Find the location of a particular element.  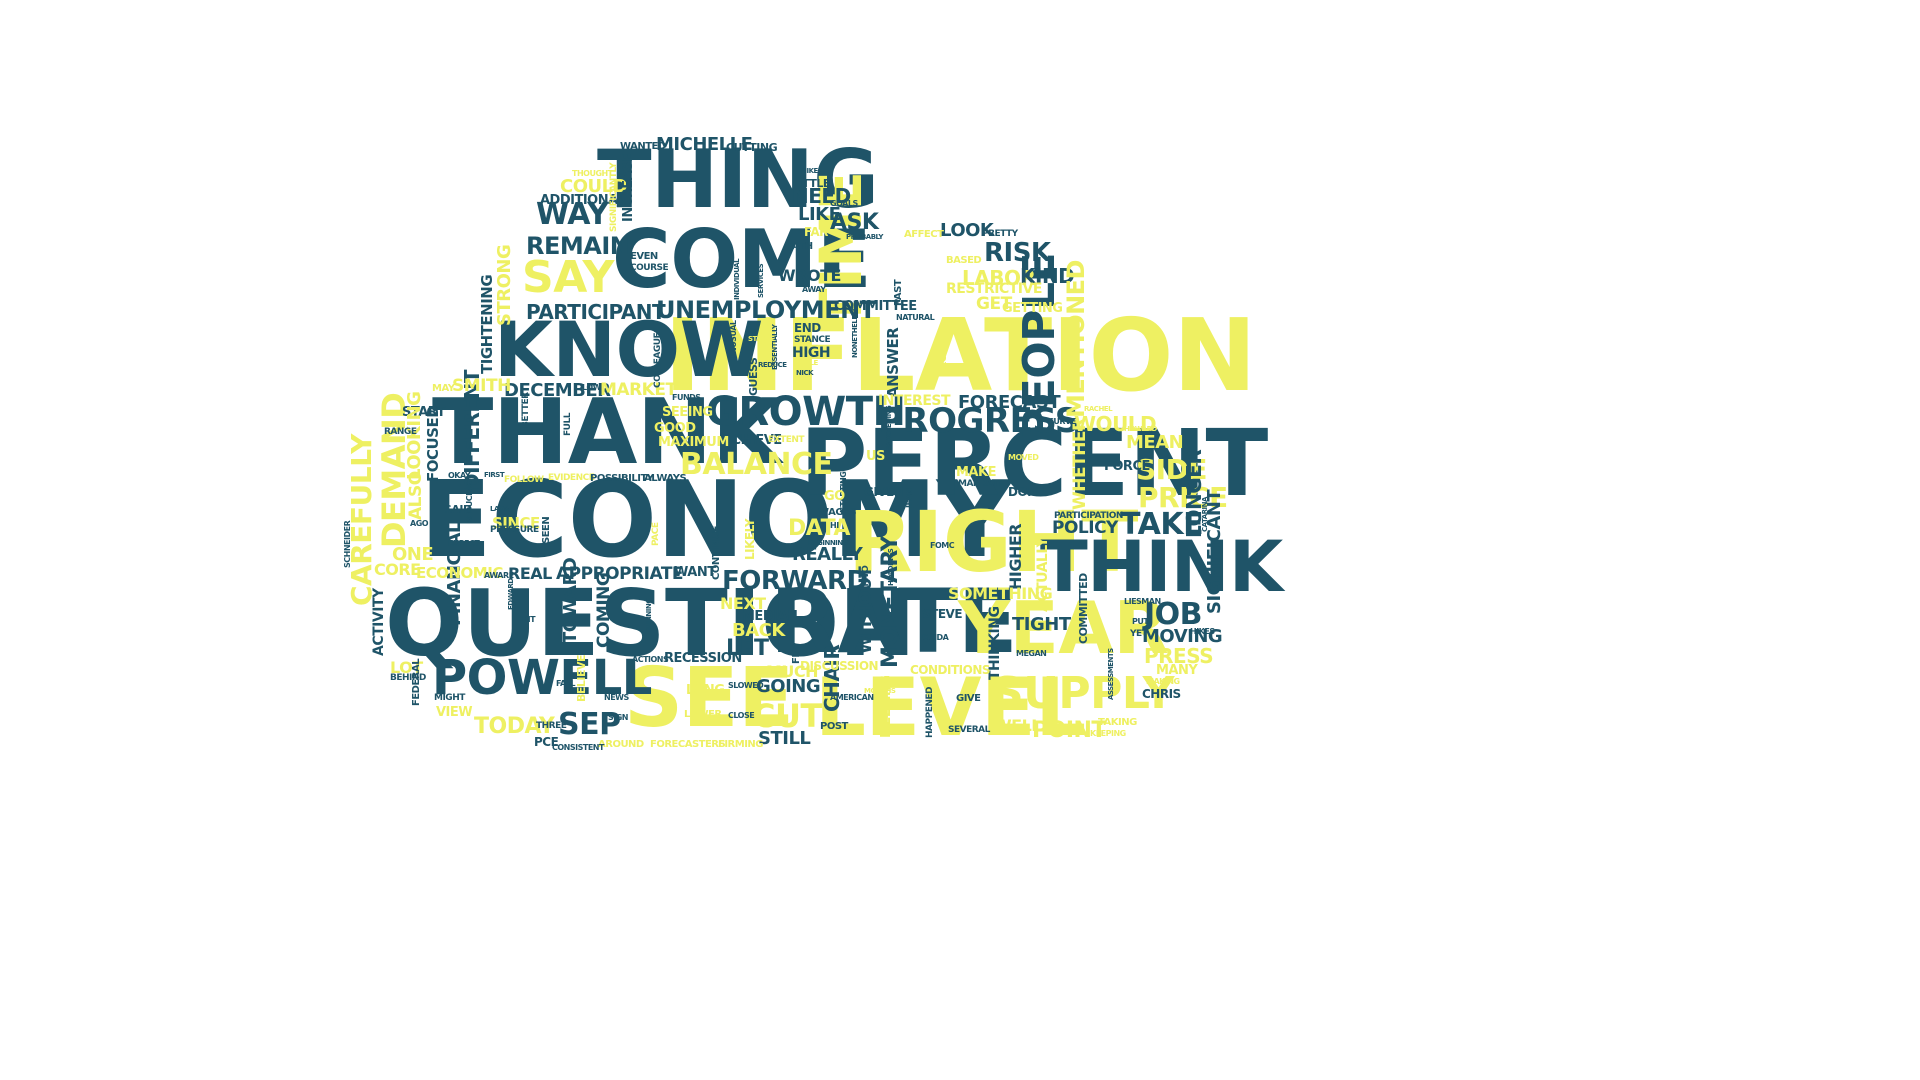

word-unusual: UNUSUAL is located at coordinates (733, 340).